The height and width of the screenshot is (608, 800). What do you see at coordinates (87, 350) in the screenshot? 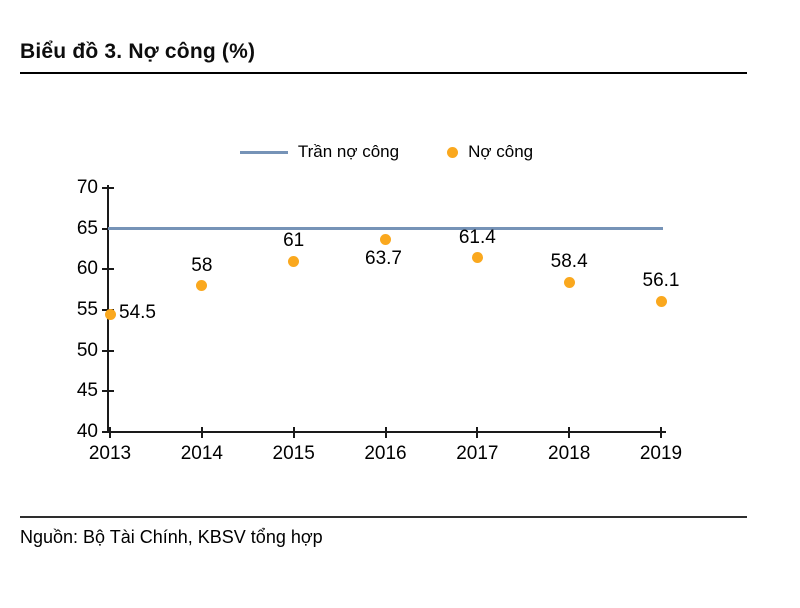
I see `y-tick-label: 50` at bounding box center [87, 350].